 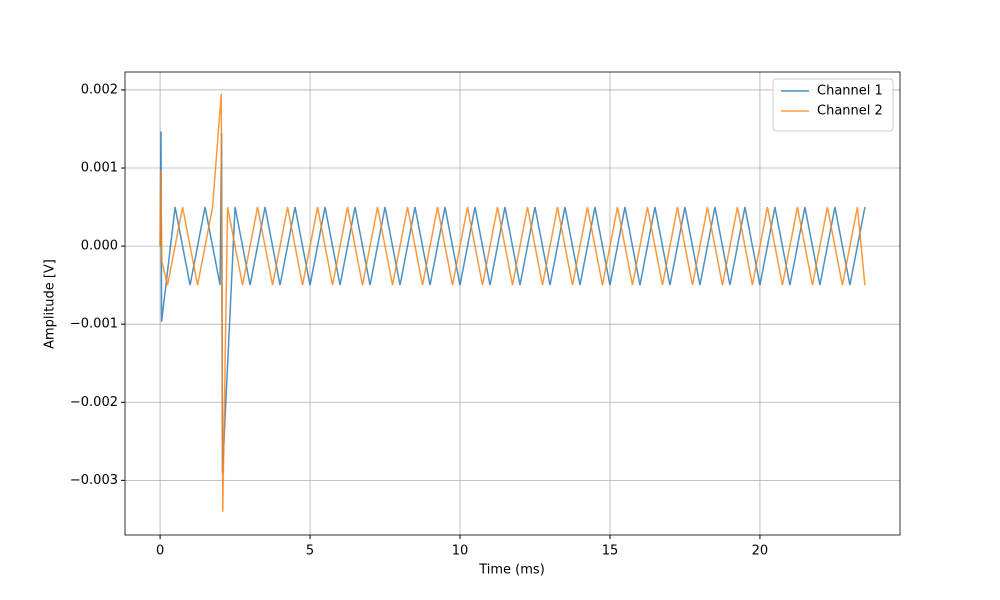 What do you see at coordinates (50, 304) in the screenshot?
I see `y-axis-label: Amplitude [V]` at bounding box center [50, 304].